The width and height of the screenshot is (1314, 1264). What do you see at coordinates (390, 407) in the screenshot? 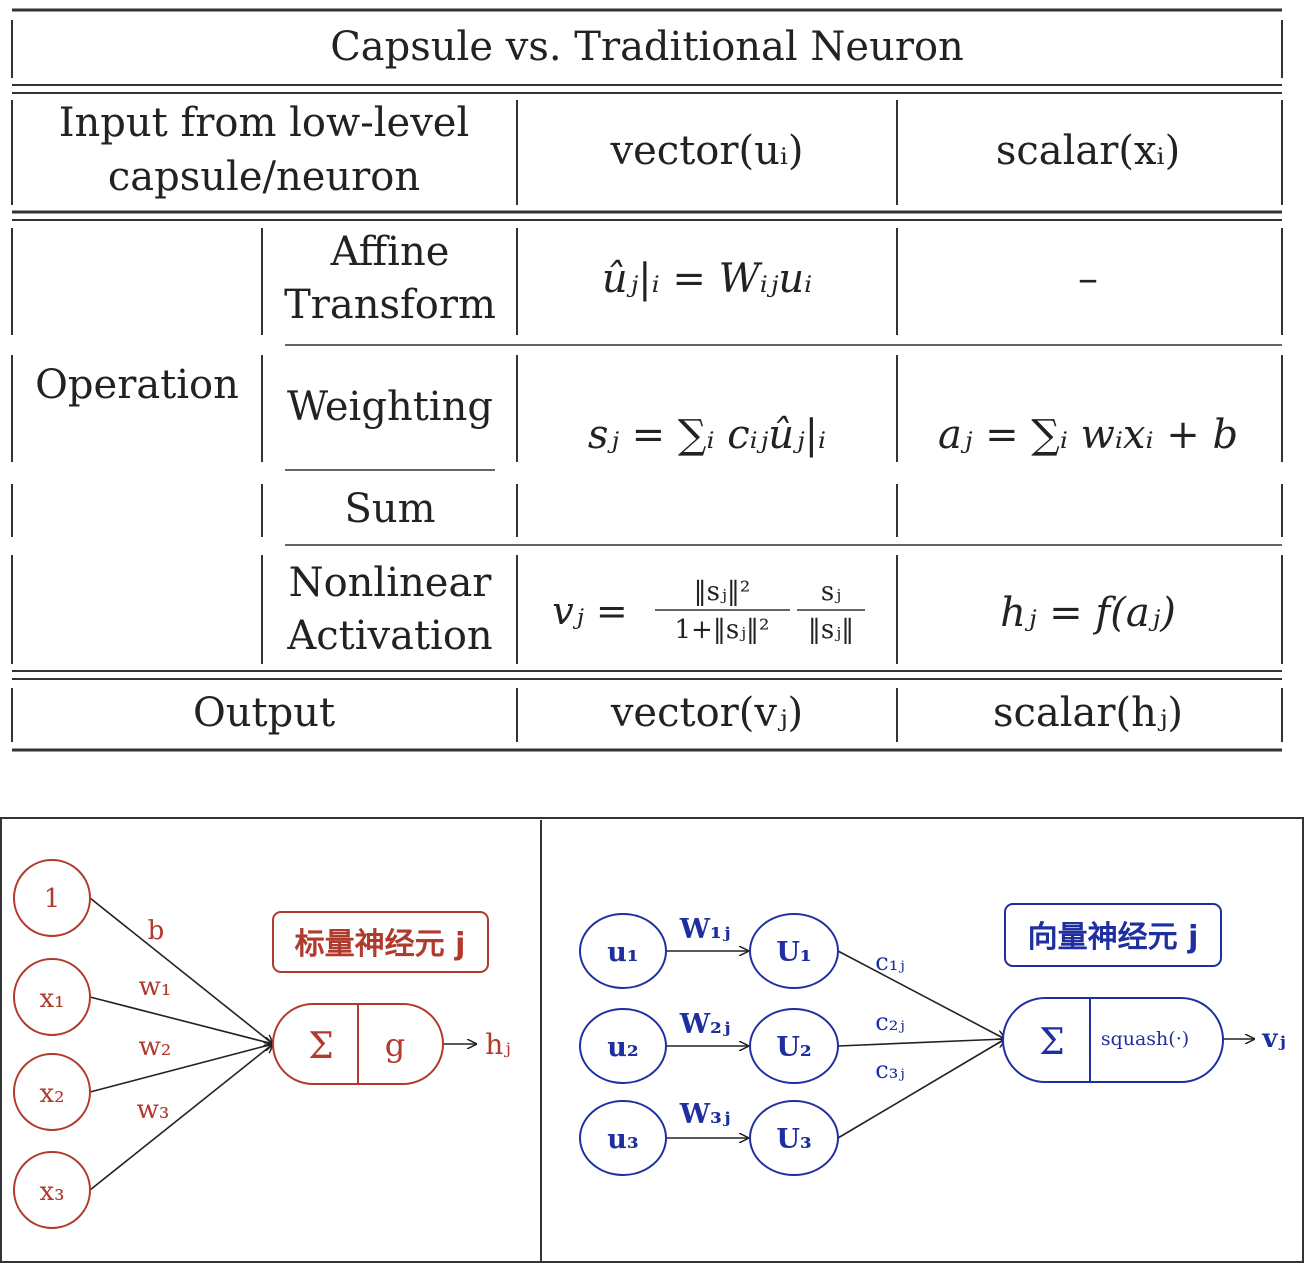
I see `weighting-label: Weighting` at bounding box center [390, 407].